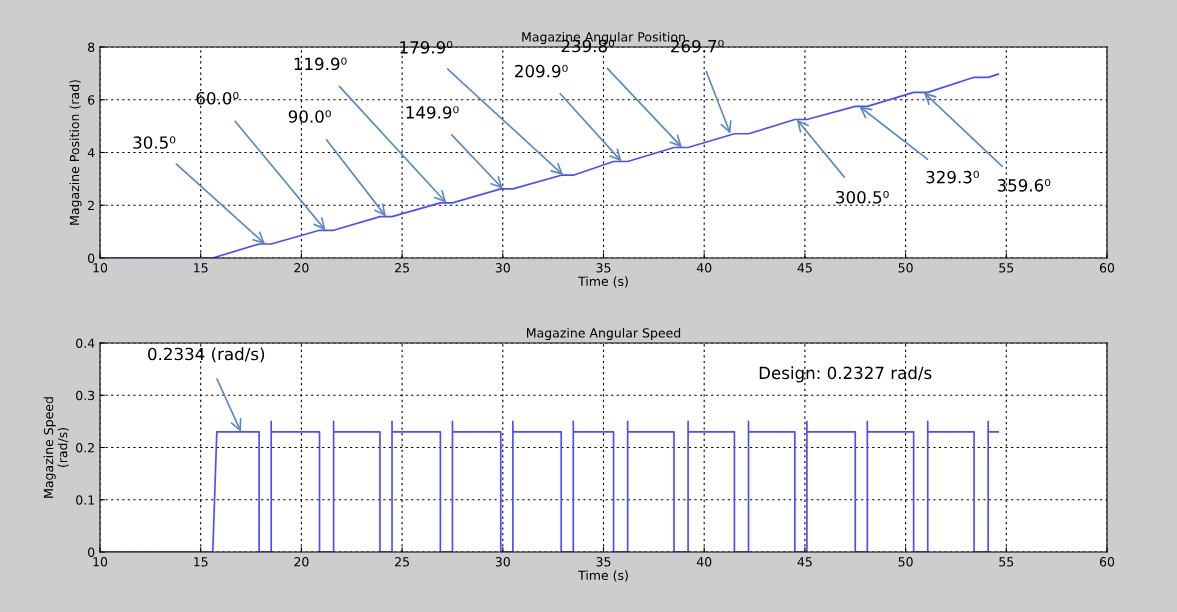  Describe the element at coordinates (1024, 185) in the screenshot. I see `annotation: 359.6⁰` at that location.